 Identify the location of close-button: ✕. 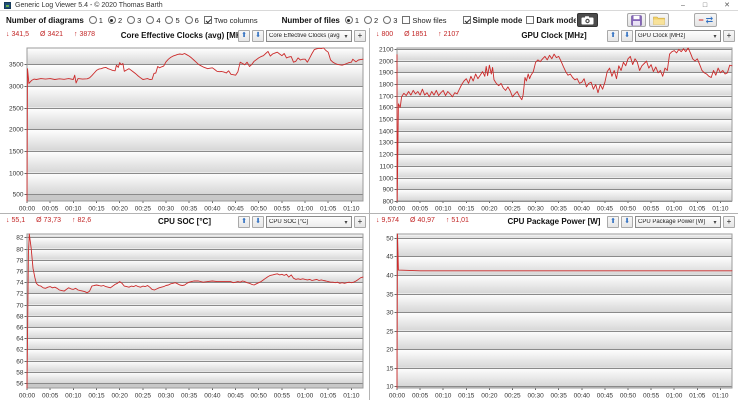
(727, 5).